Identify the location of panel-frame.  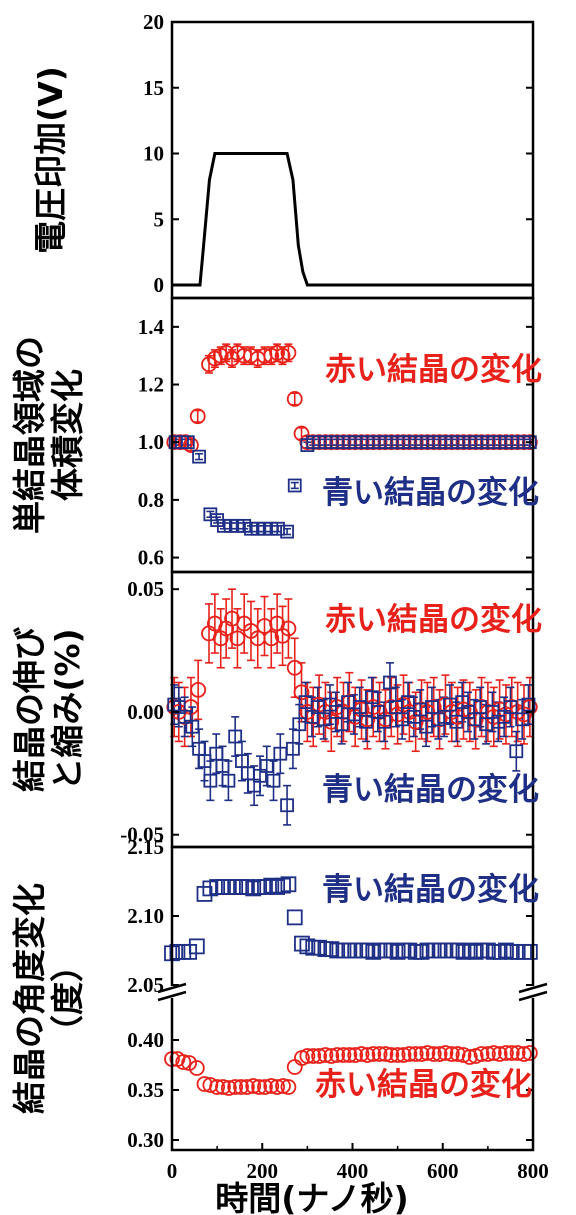
(352, 160).